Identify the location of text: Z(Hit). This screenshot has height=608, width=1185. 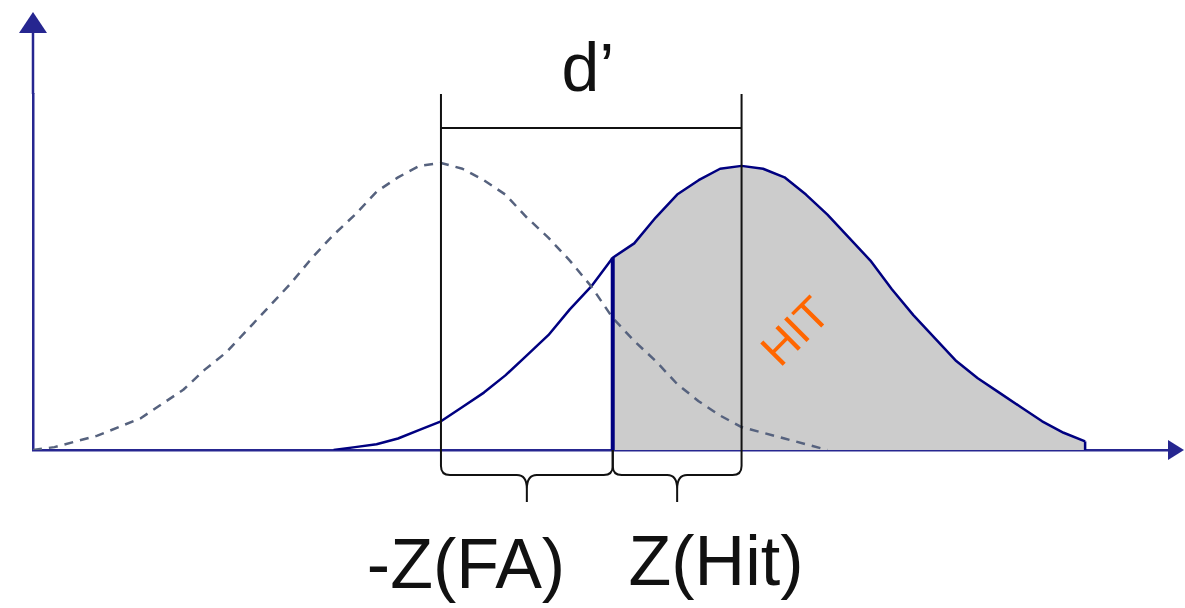
(716, 561).